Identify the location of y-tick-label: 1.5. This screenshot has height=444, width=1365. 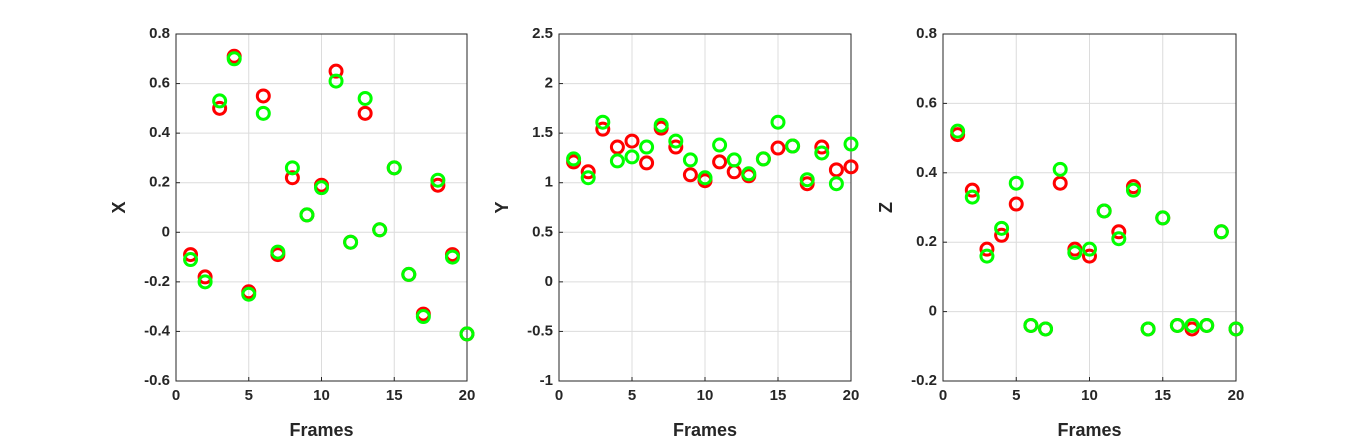
(542, 132).